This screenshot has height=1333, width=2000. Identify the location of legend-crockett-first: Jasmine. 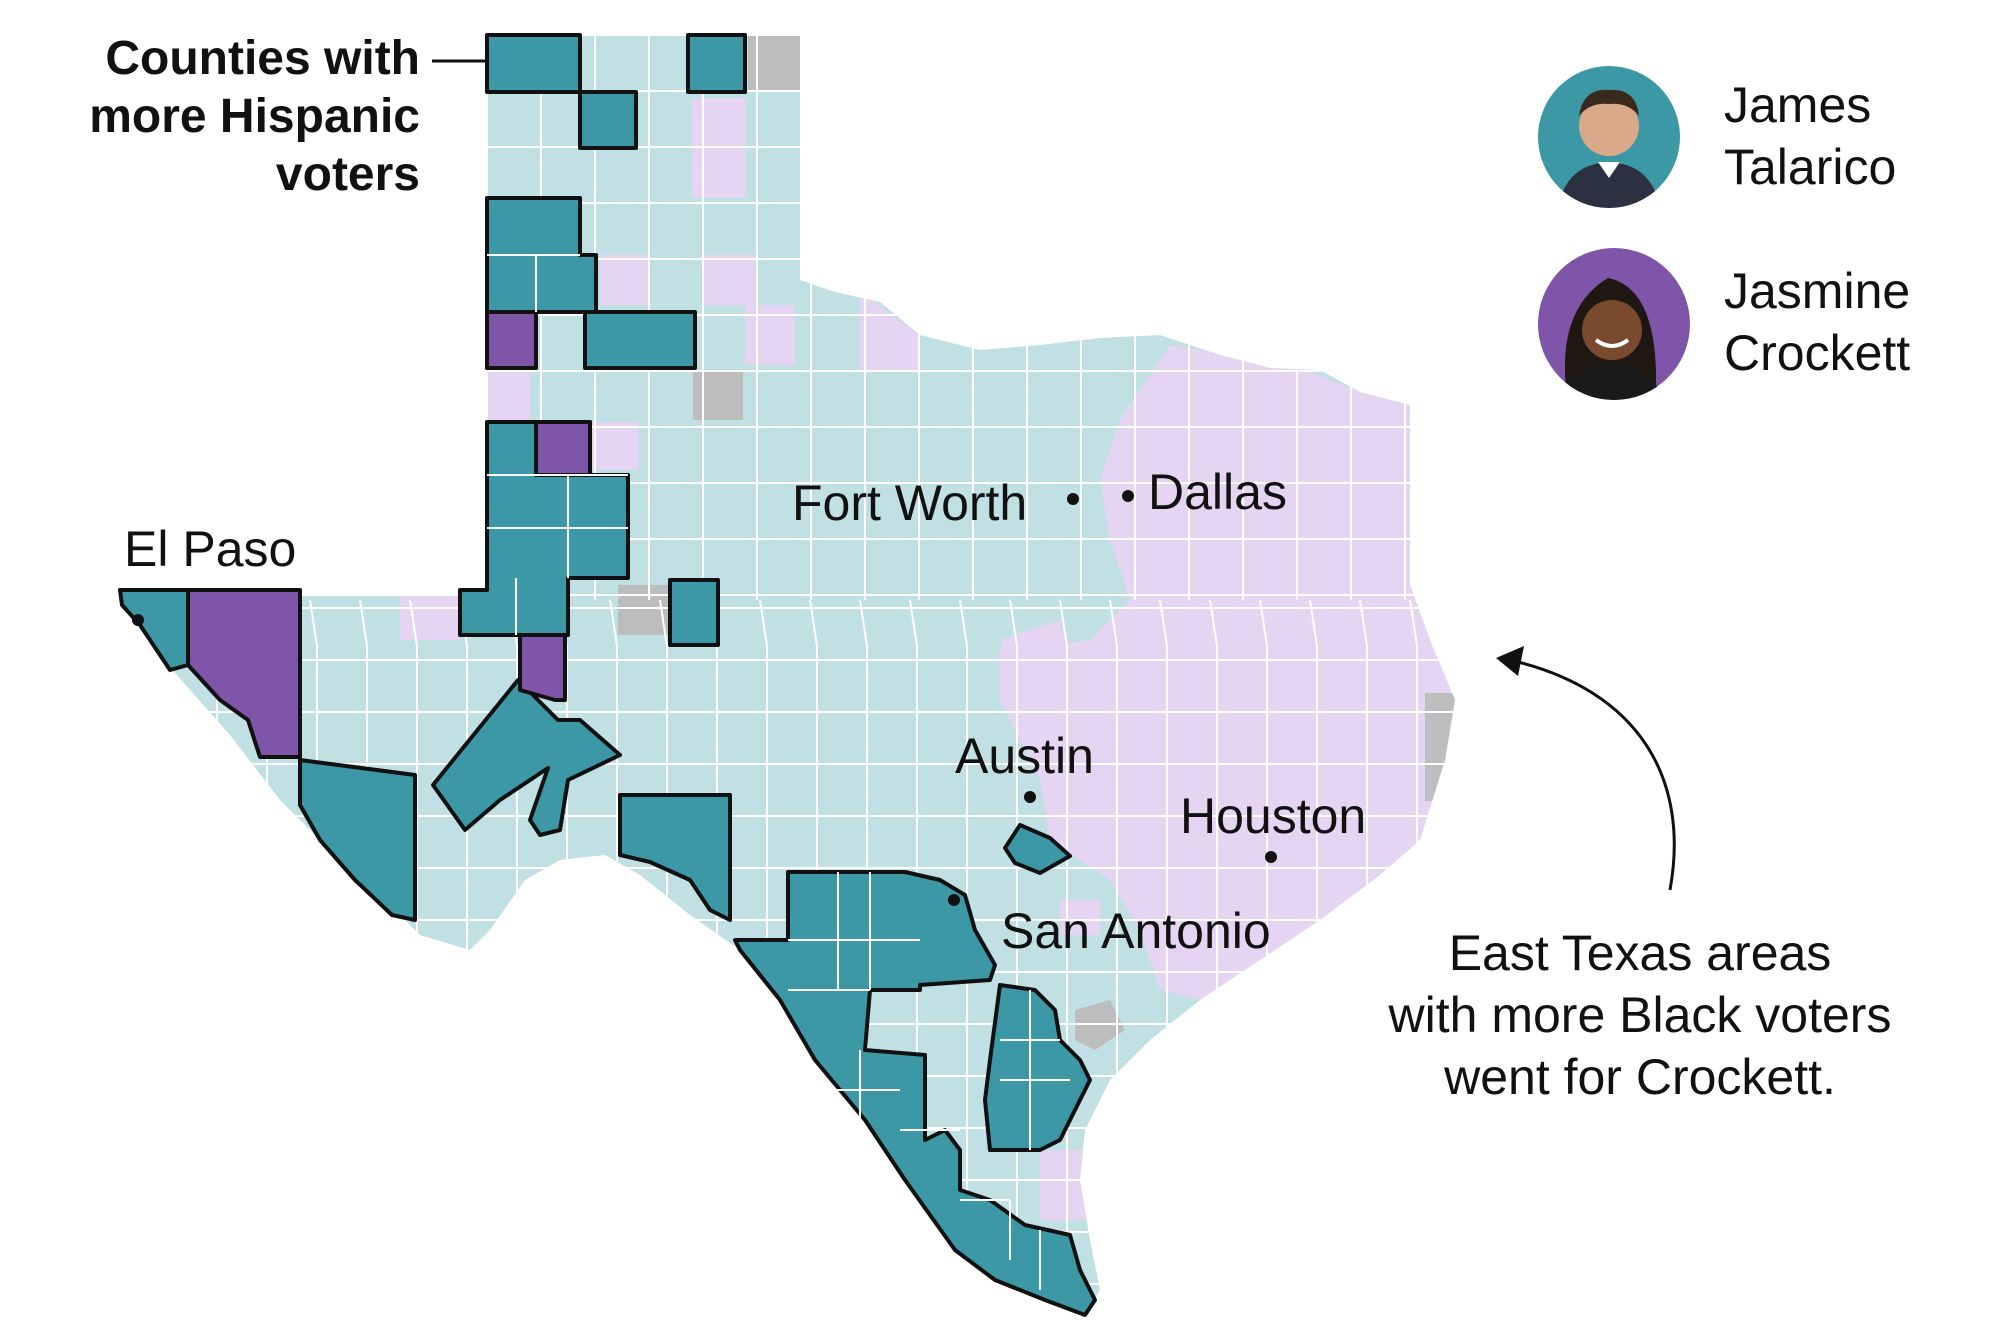
(1817, 291).